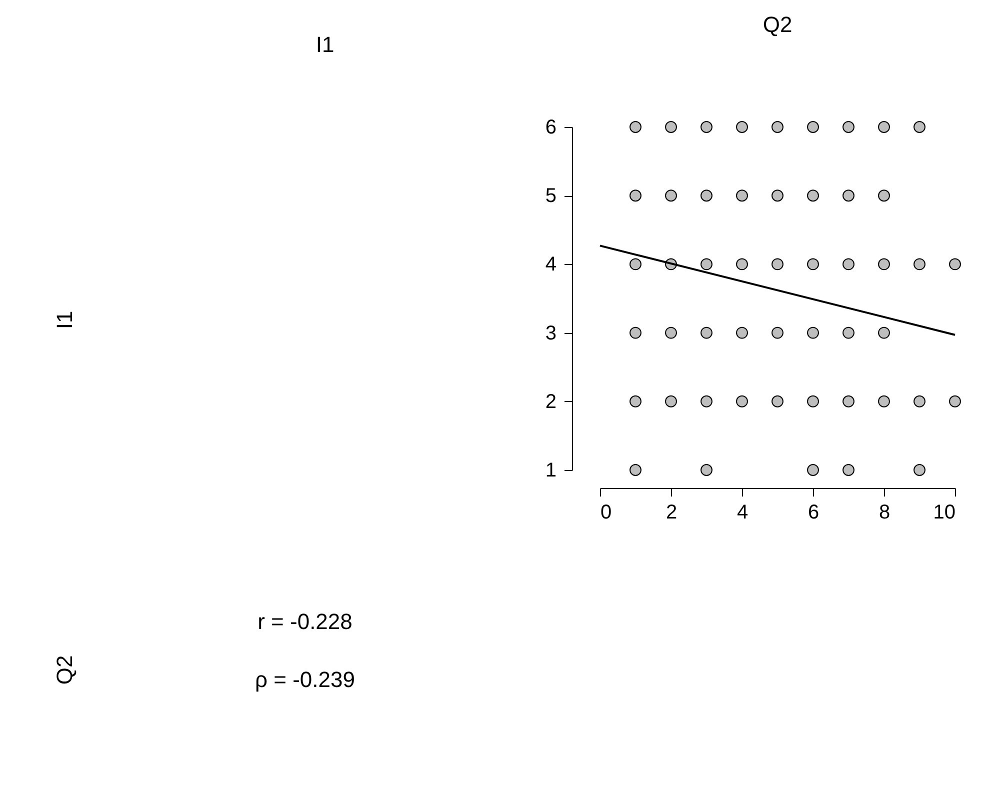 The height and width of the screenshot is (795, 1000). Describe the element at coordinates (305, 679) in the screenshot. I see `text: ρ = -0.239` at that location.